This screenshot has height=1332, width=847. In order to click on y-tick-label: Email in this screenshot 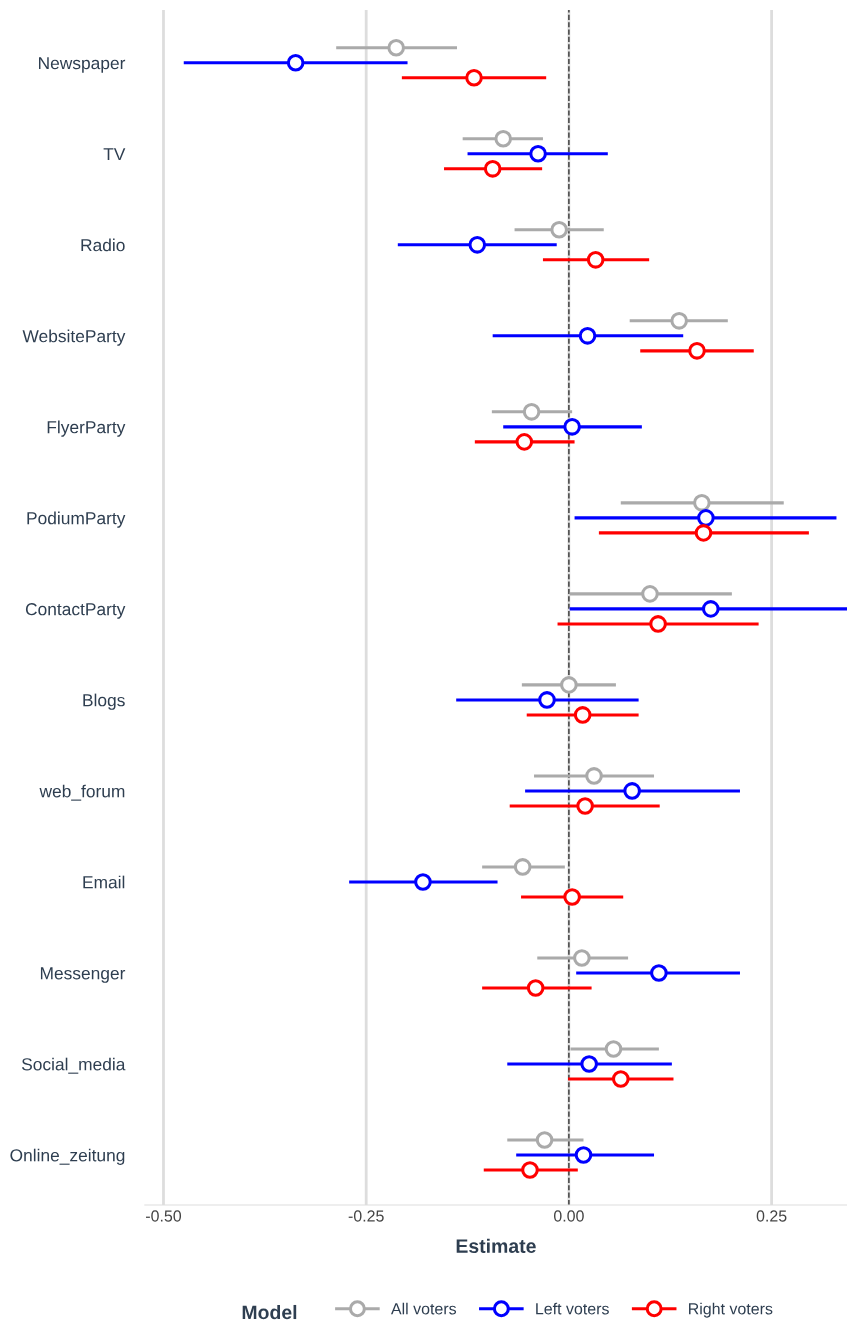, I will do `click(104, 882)`.